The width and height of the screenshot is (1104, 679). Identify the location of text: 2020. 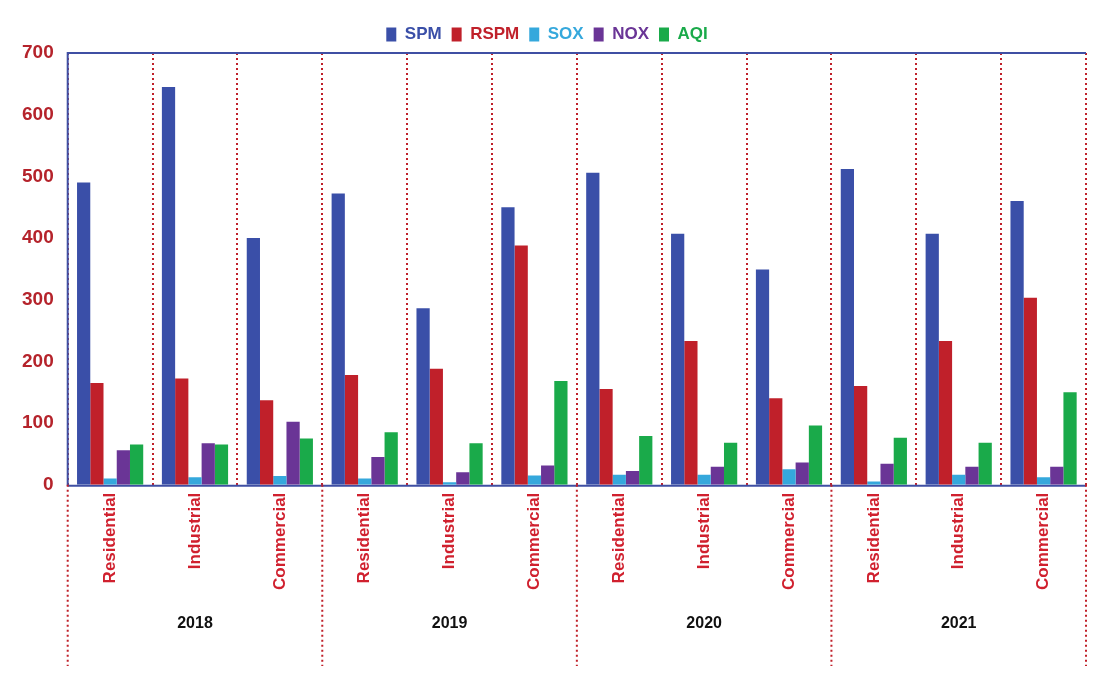
(704, 622).